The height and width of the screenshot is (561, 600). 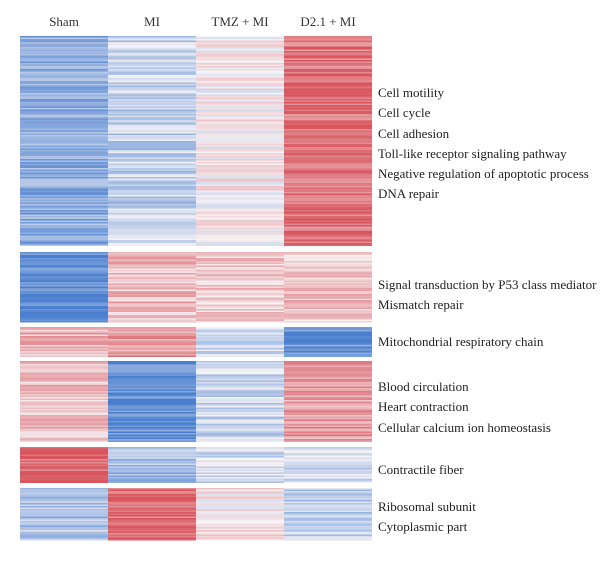 What do you see at coordinates (423, 407) in the screenshot?
I see `term-label: Heart contraction` at bounding box center [423, 407].